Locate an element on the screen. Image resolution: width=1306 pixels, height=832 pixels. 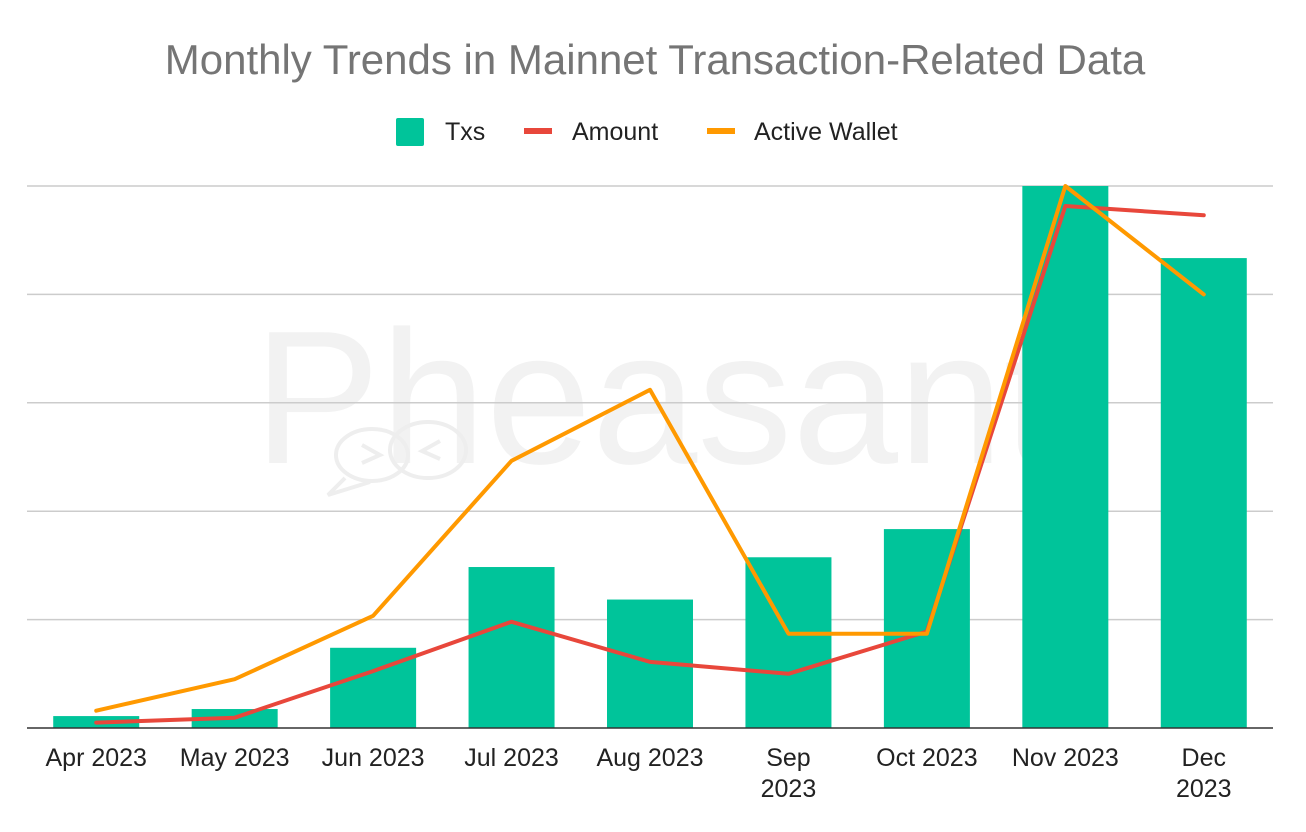
legend-label-txs: Txs is located at coordinates (465, 132).